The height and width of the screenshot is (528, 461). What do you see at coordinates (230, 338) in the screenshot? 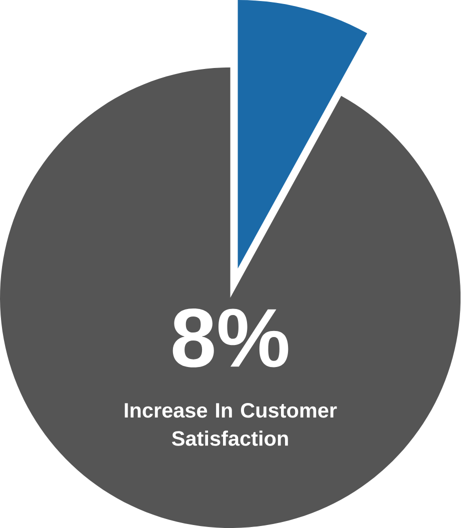
I see `text: 8%` at bounding box center [230, 338].